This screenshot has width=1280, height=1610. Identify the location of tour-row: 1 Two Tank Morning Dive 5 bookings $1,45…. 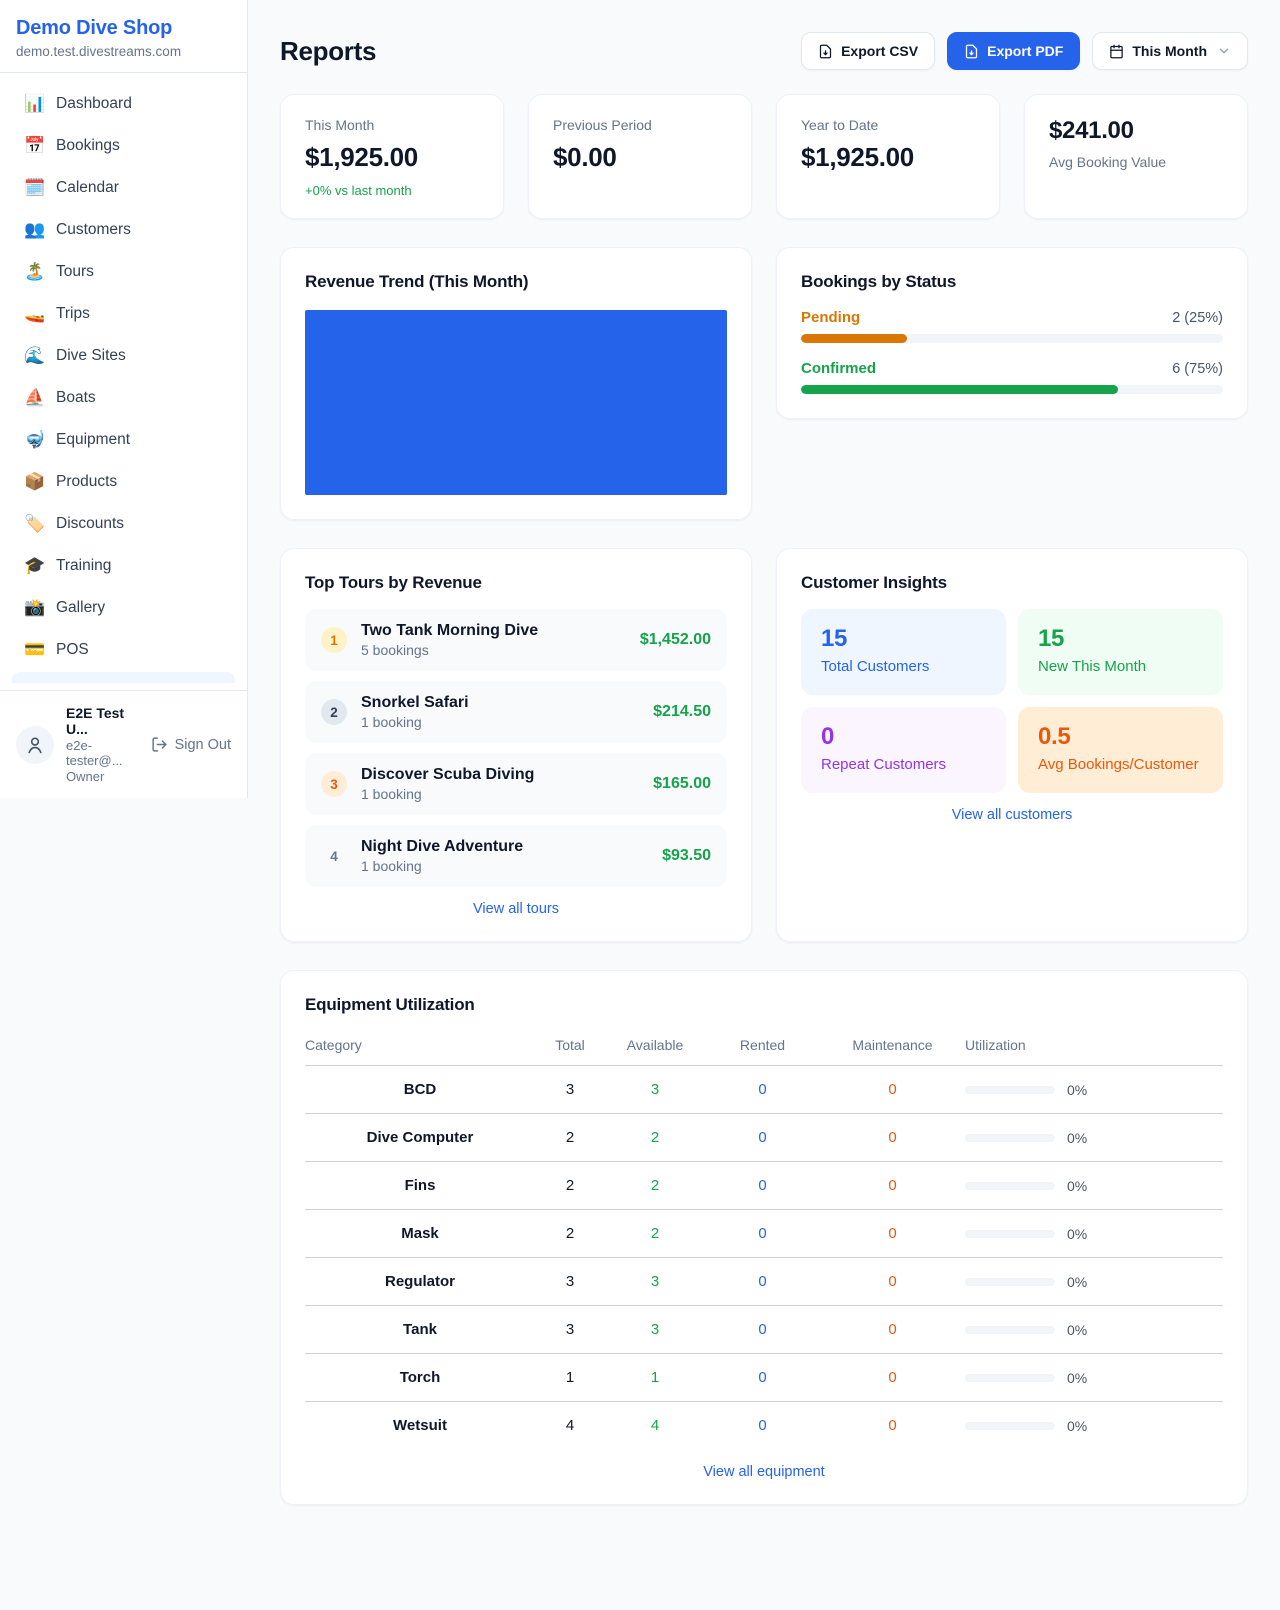
(516, 640).